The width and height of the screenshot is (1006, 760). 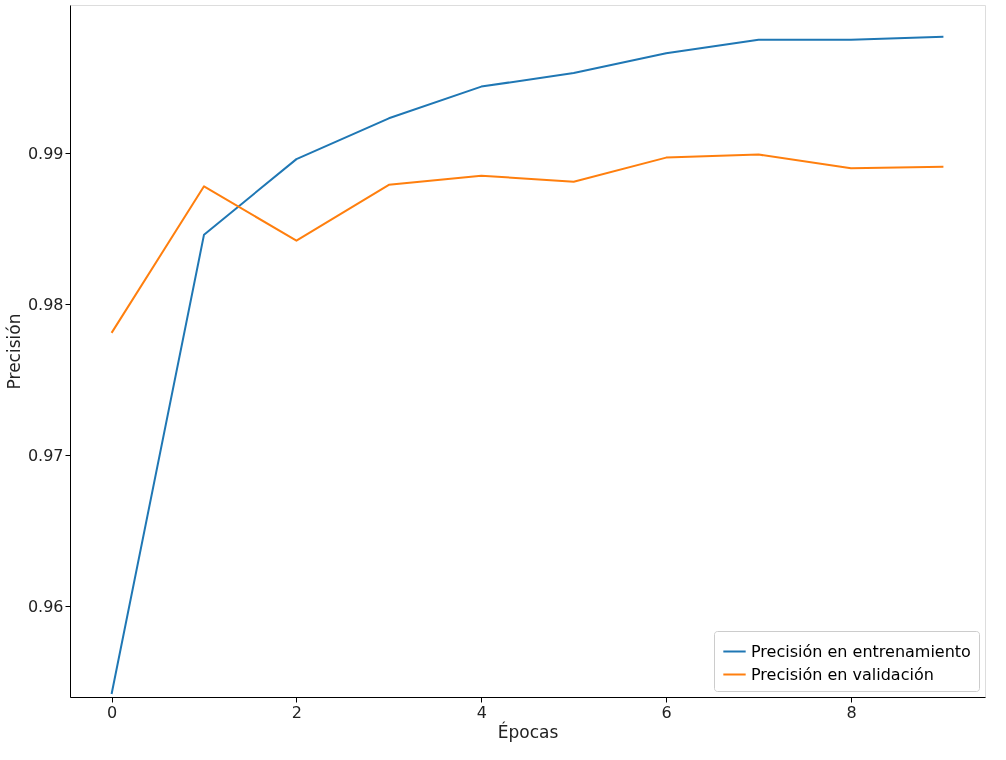 I want to click on x-tick-label: 6, so click(x=666, y=712).